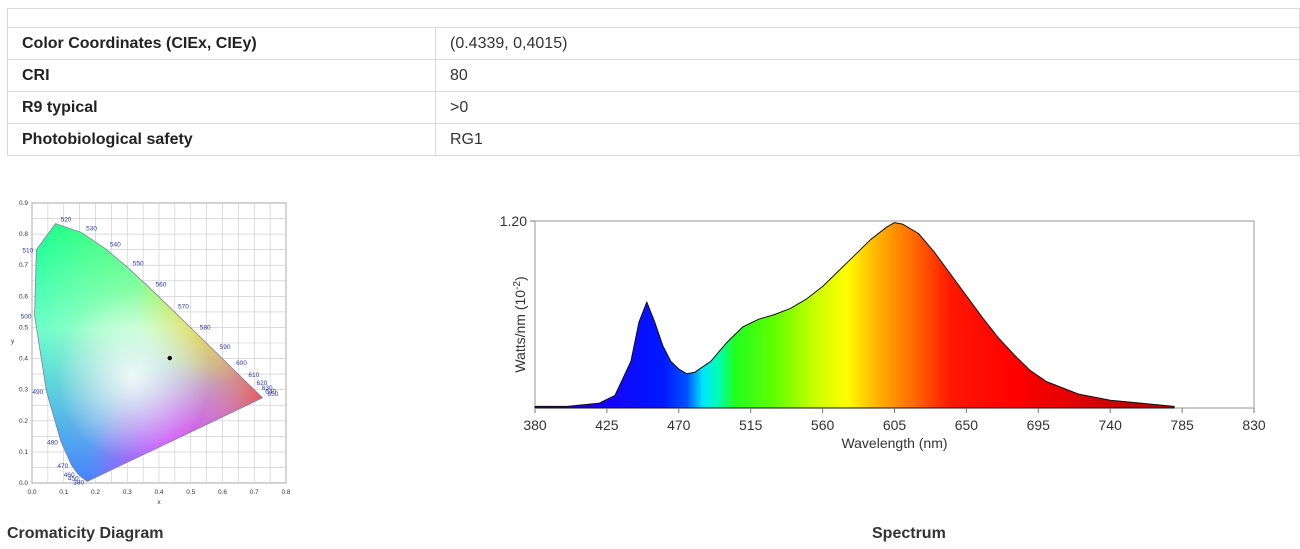 The image size is (1300, 549). Describe the element at coordinates (138, 264) in the screenshot. I see `wavelength-label: 550` at that location.